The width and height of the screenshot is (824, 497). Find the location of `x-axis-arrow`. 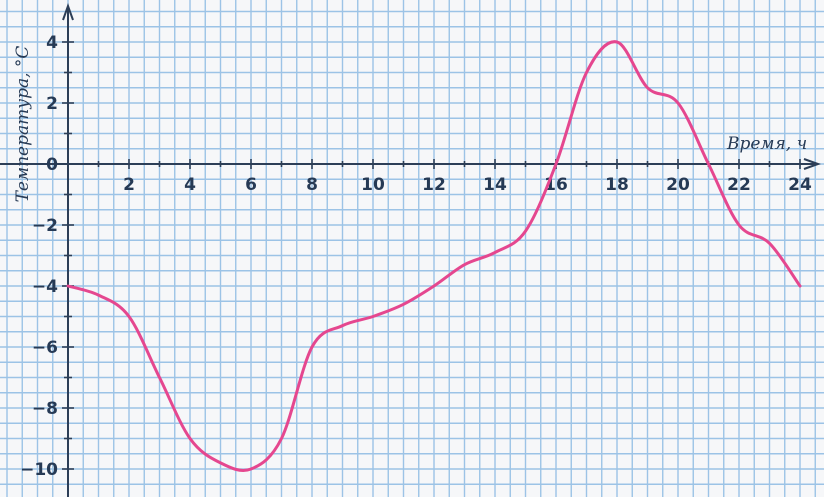

x-axis-arrow is located at coordinates (812, 164).